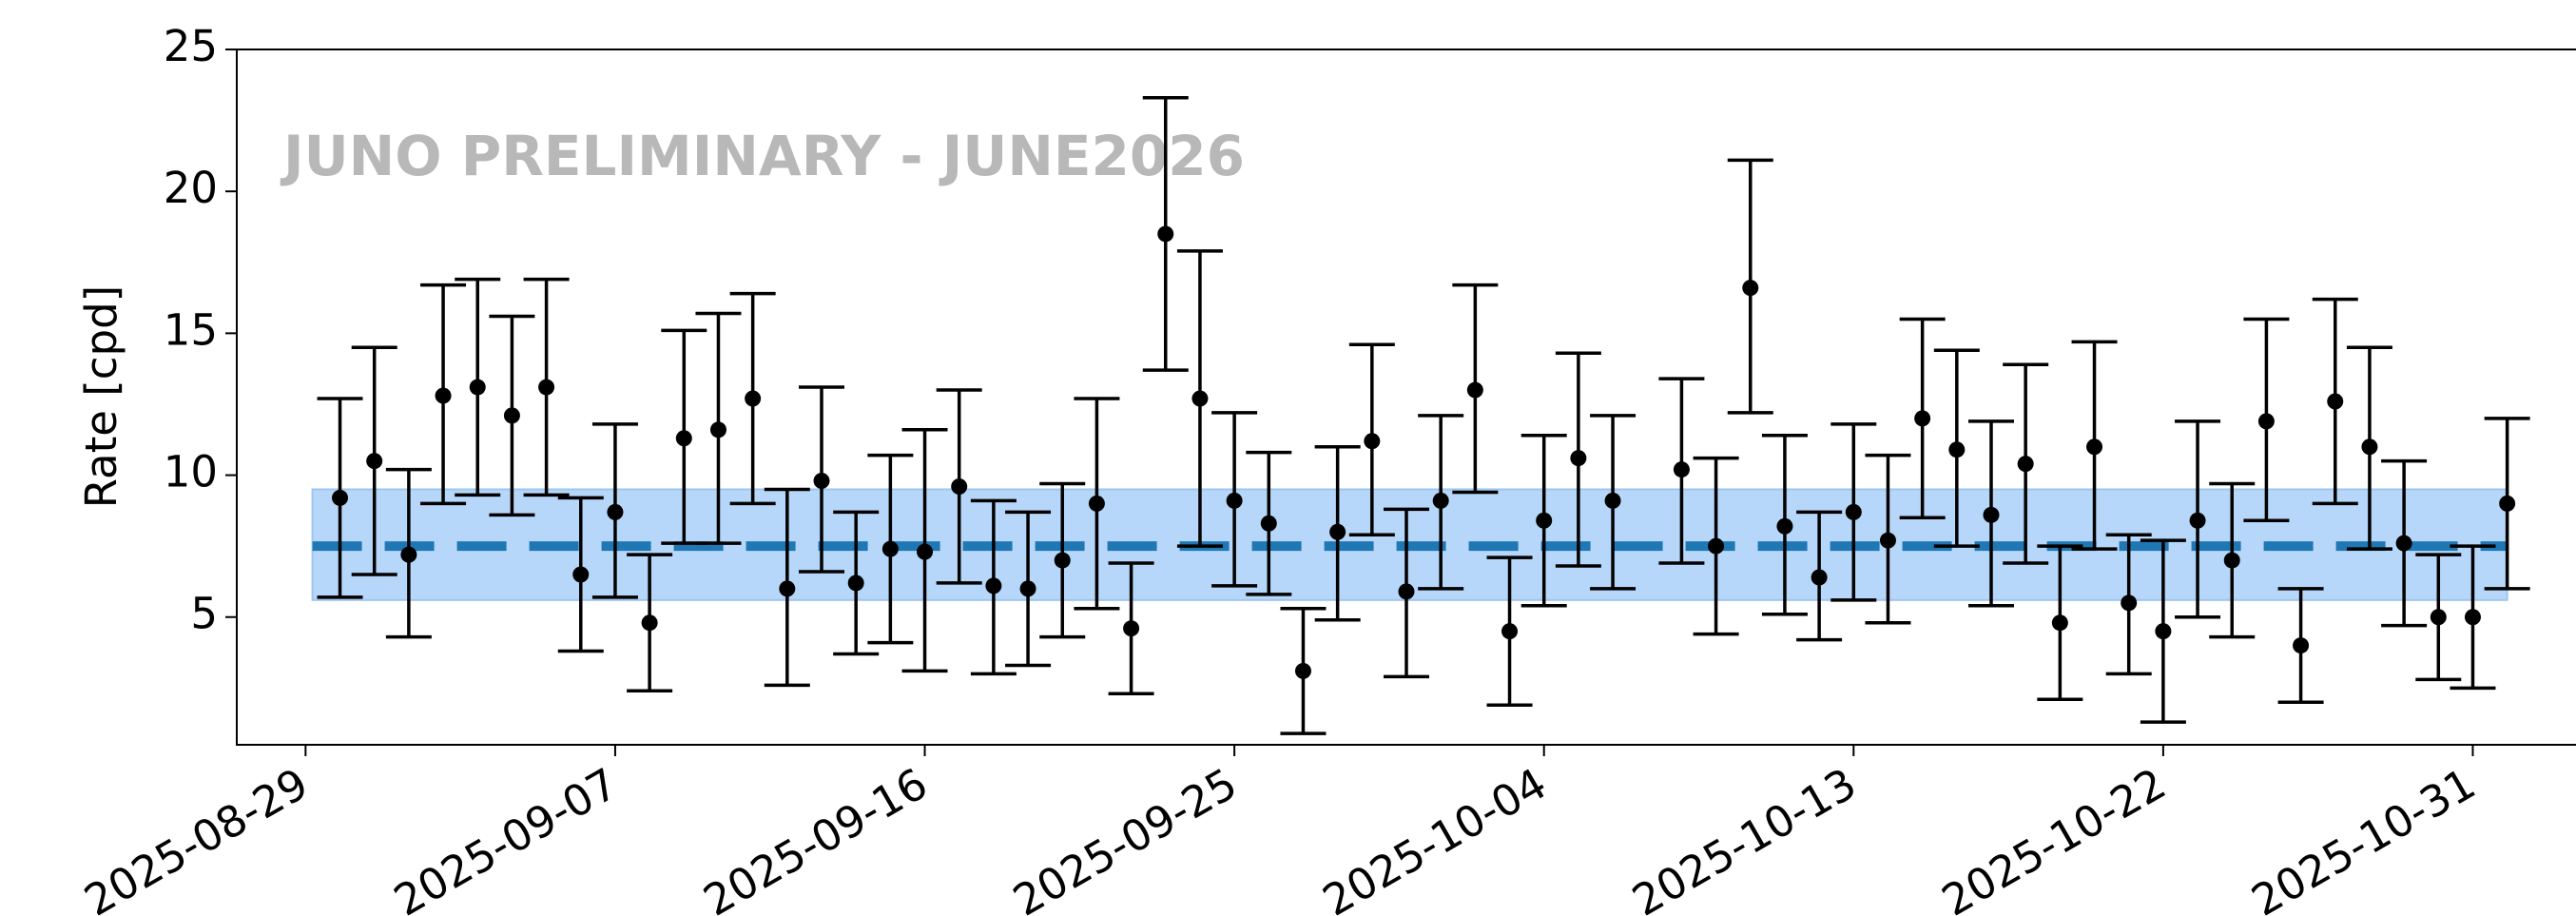 The image size is (2576, 916). Describe the element at coordinates (191, 472) in the screenshot. I see `y-tick-label: 10` at that location.